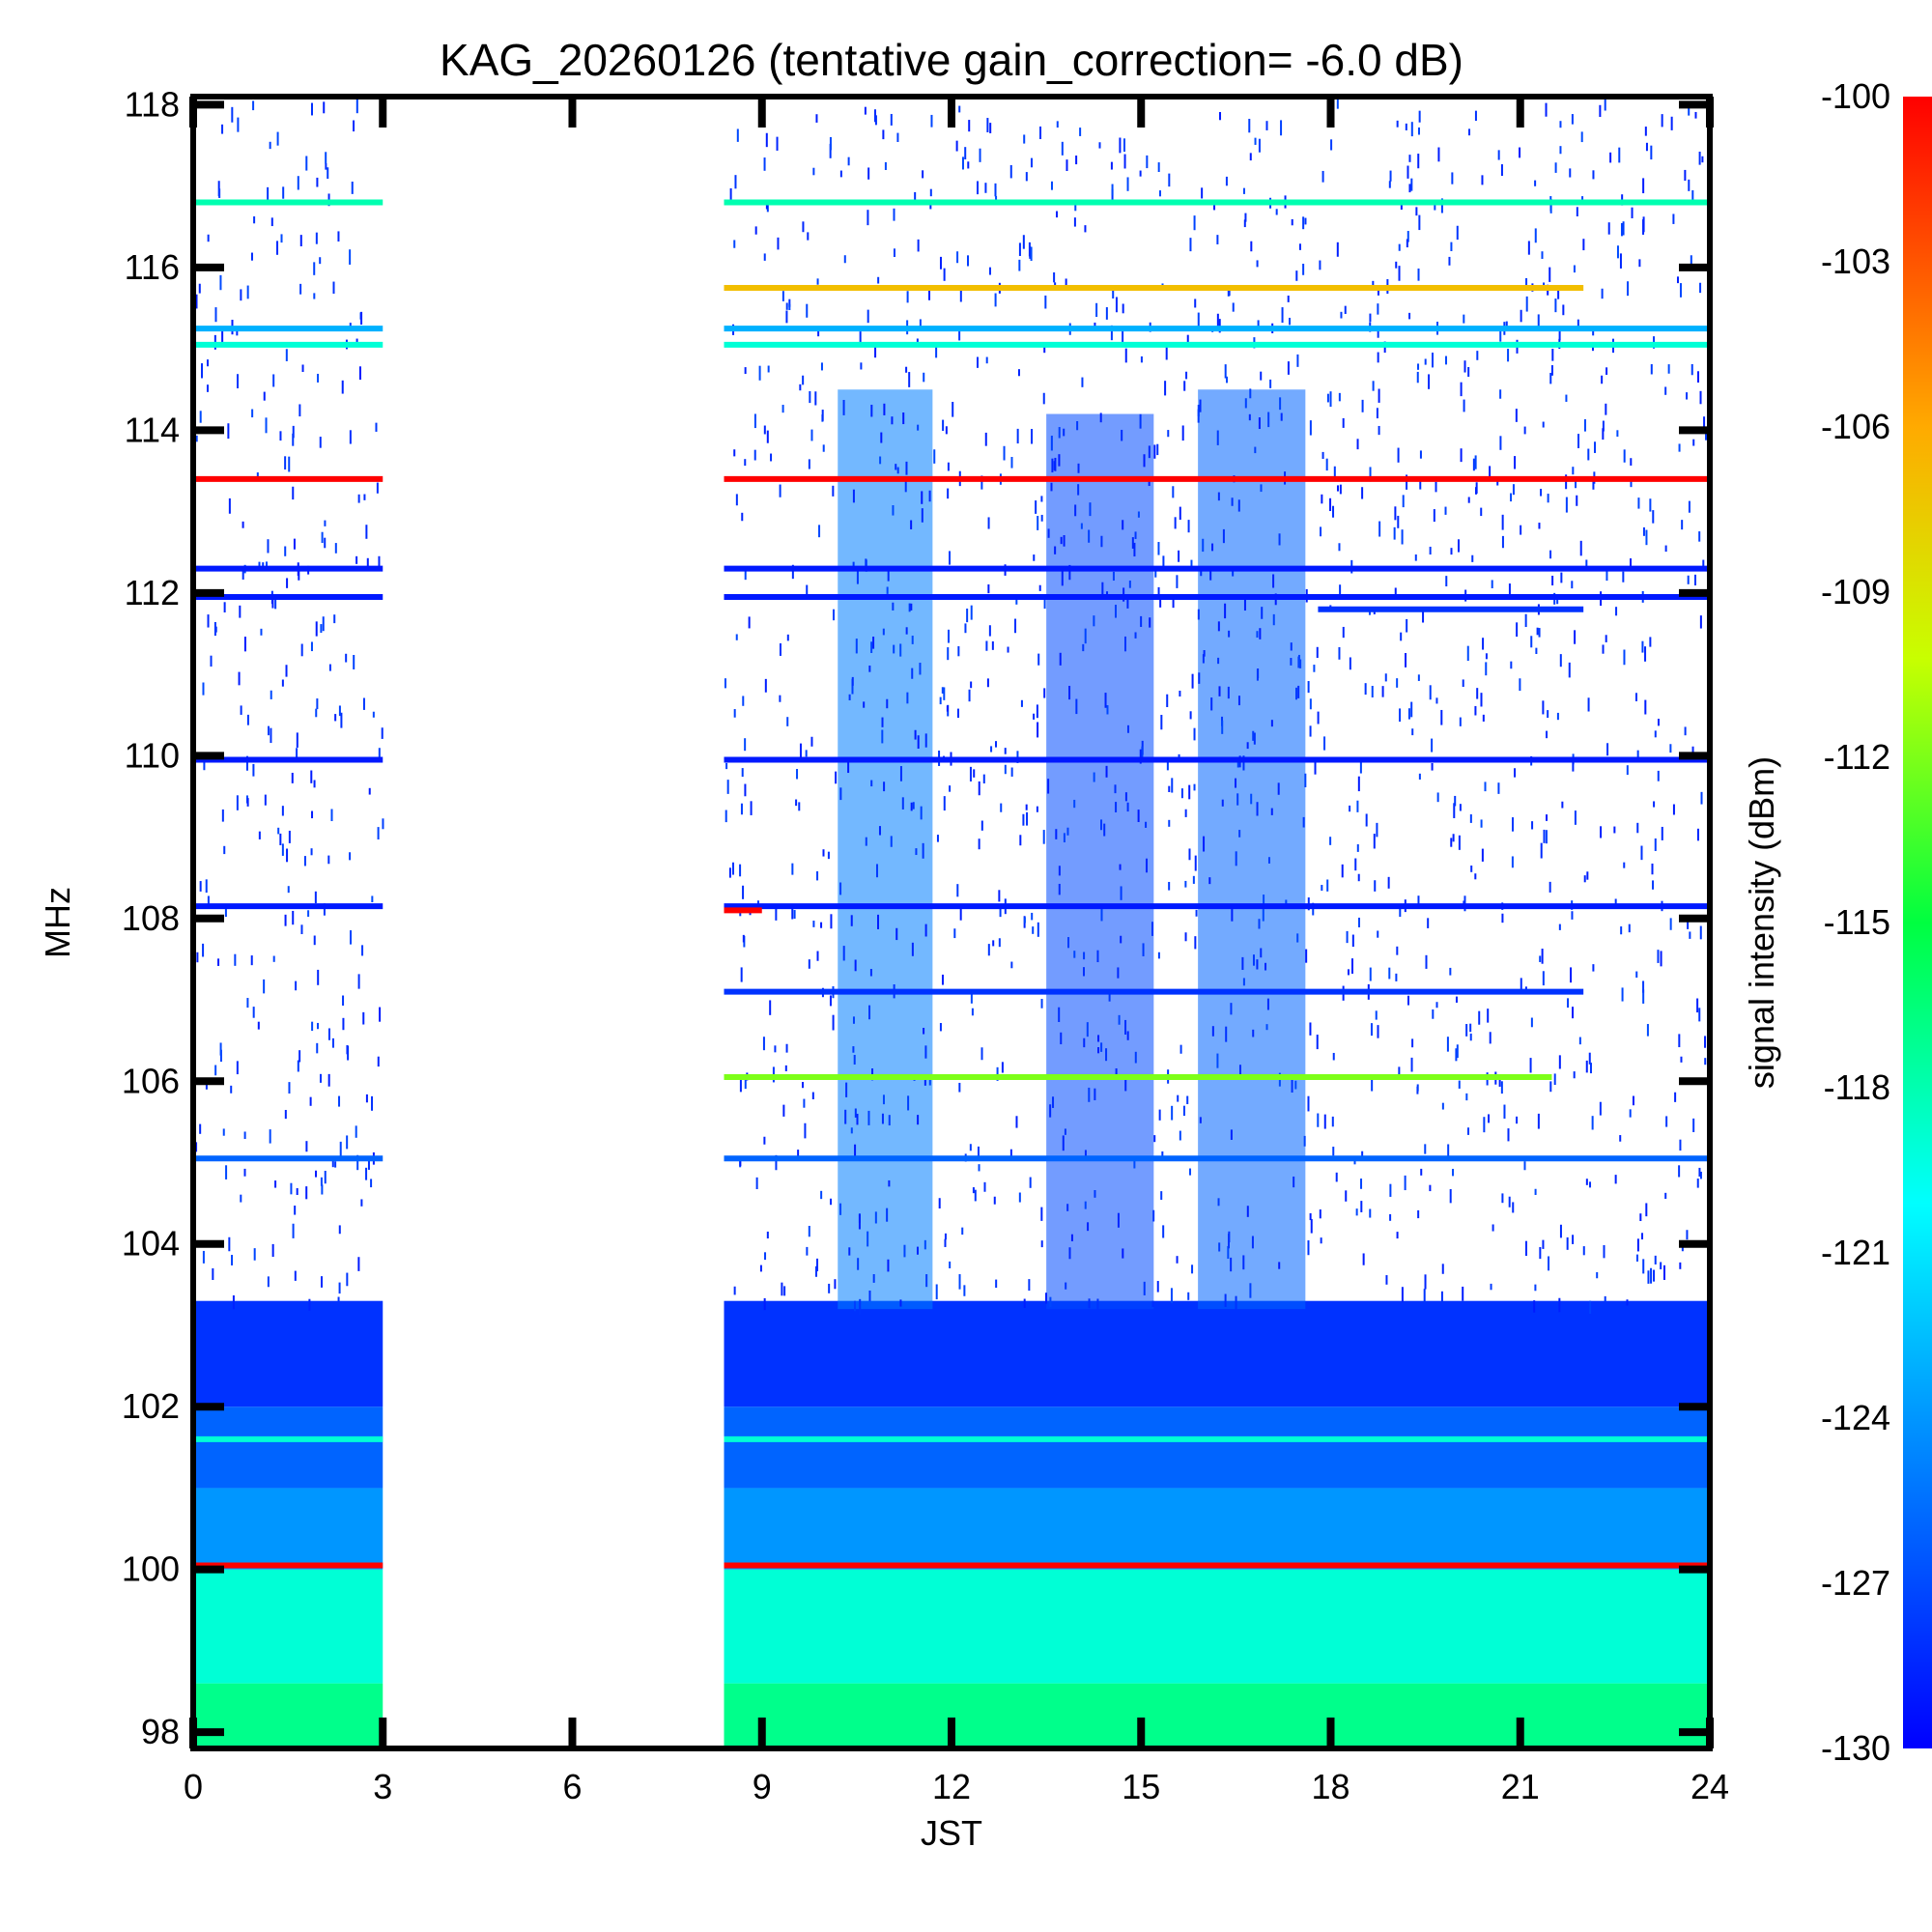 Image resolution: width=1932 pixels, height=1932 pixels. Describe the element at coordinates (152, 104) in the screenshot. I see `y-tick-label: 118` at that location.